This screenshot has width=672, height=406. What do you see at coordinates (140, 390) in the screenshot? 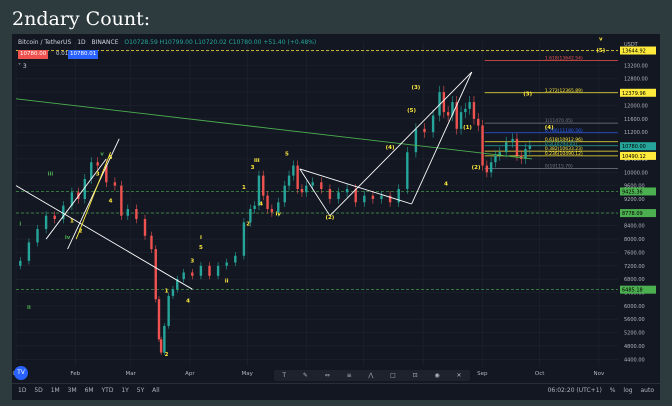
I see `range-5y: 5Y` at bounding box center [140, 390].